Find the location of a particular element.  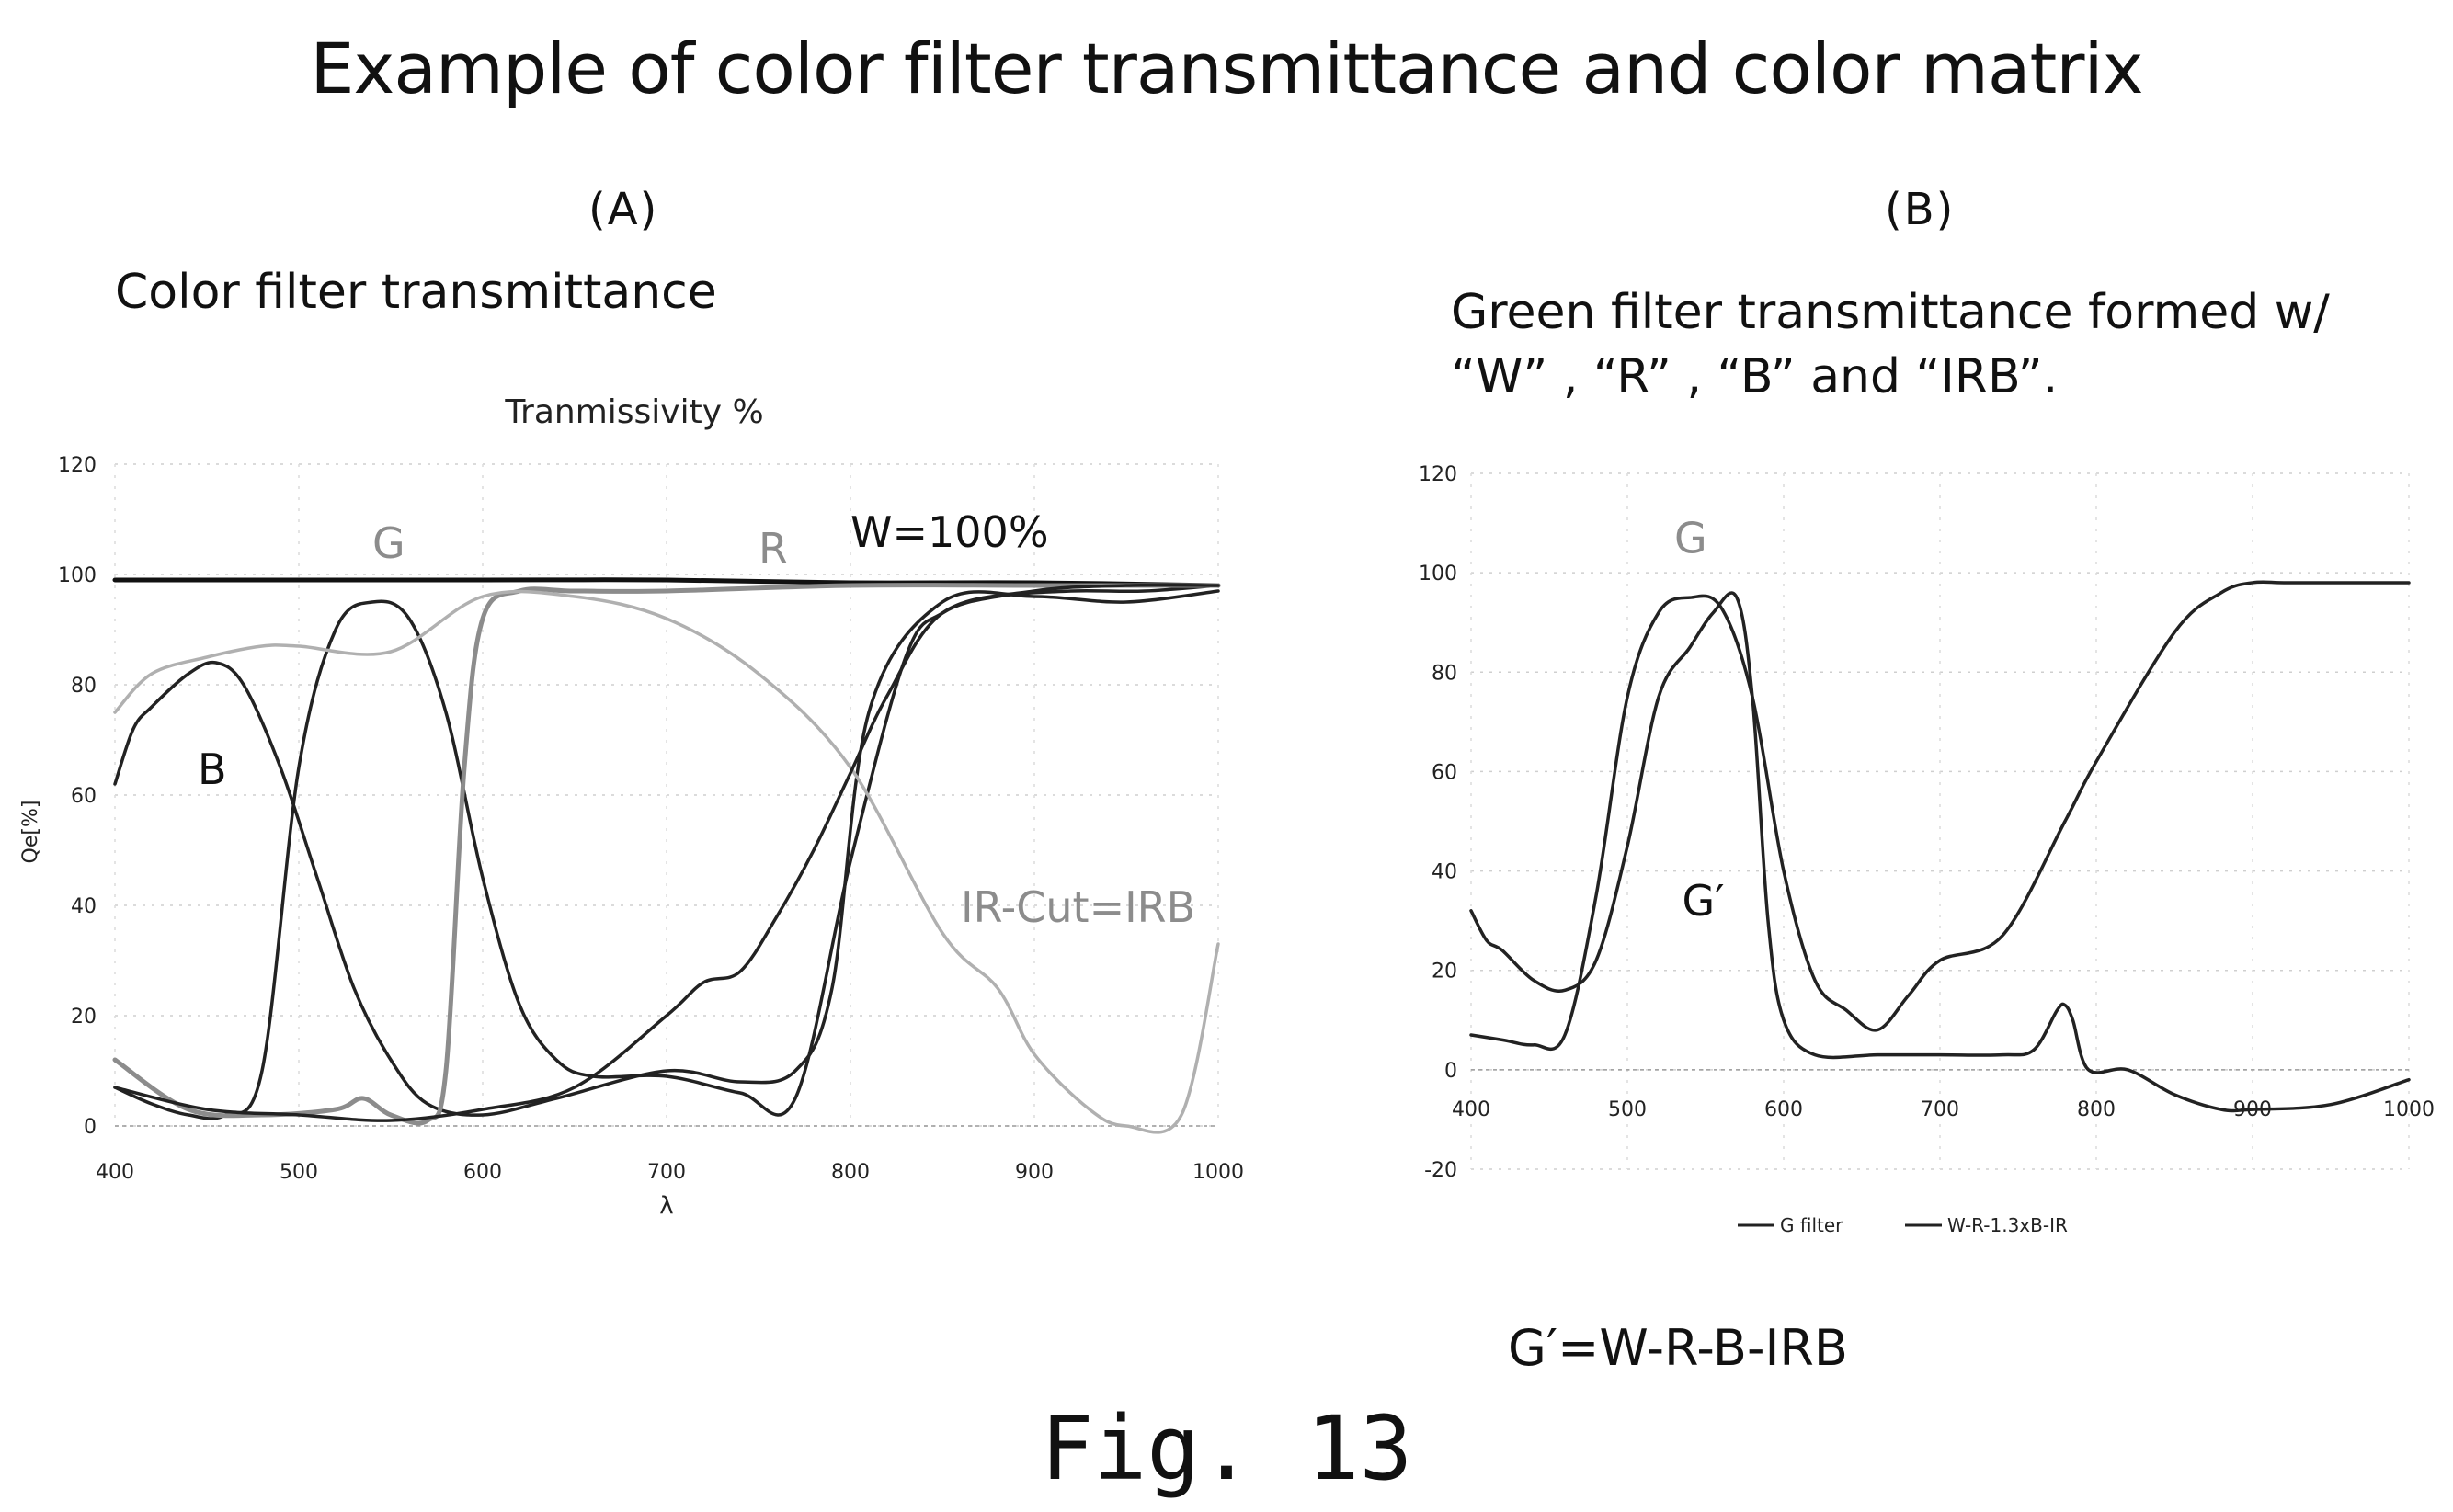

annotation-label: B is located at coordinates (213, 769).